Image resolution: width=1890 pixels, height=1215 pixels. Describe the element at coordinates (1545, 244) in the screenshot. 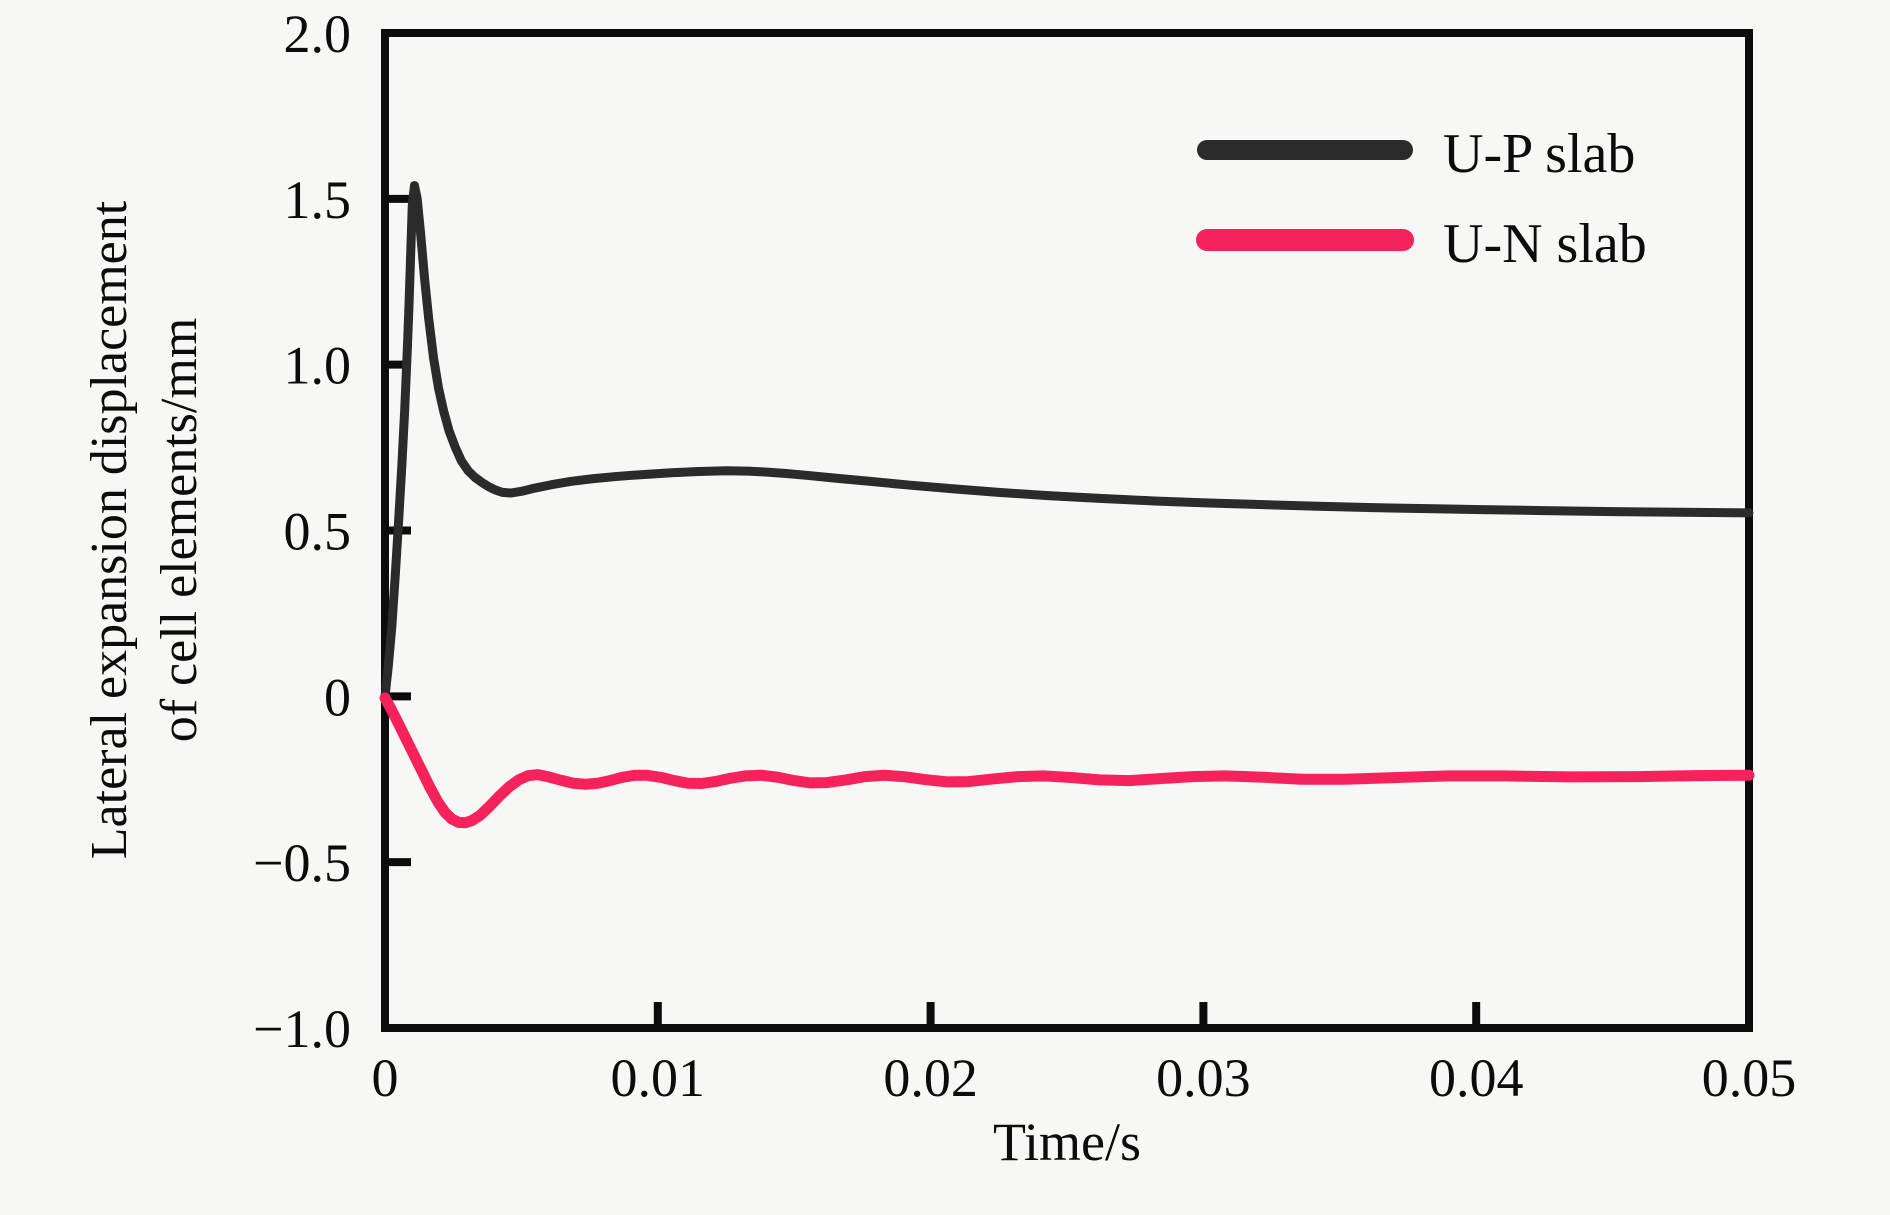

I see `legend-label-2: U-N slab` at that location.